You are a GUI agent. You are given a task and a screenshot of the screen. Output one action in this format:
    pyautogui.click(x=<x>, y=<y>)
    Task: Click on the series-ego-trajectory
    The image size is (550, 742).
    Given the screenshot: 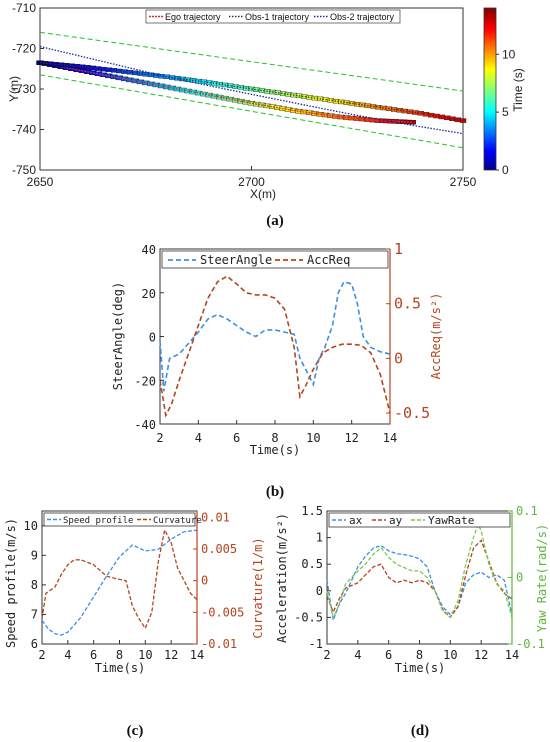 What is the action you would take?
    pyautogui.click(x=226, y=92)
    